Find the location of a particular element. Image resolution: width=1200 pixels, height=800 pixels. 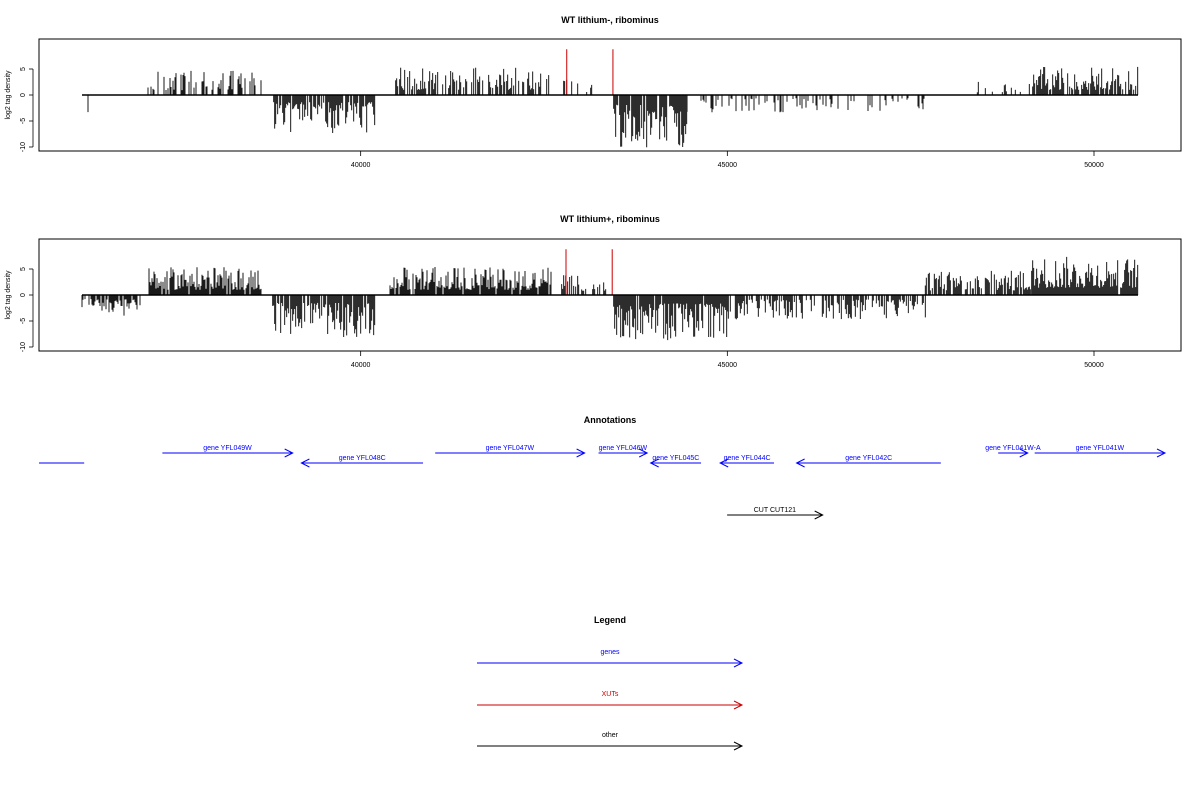

feature-label: CUT CUT121 is located at coordinates (775, 510).